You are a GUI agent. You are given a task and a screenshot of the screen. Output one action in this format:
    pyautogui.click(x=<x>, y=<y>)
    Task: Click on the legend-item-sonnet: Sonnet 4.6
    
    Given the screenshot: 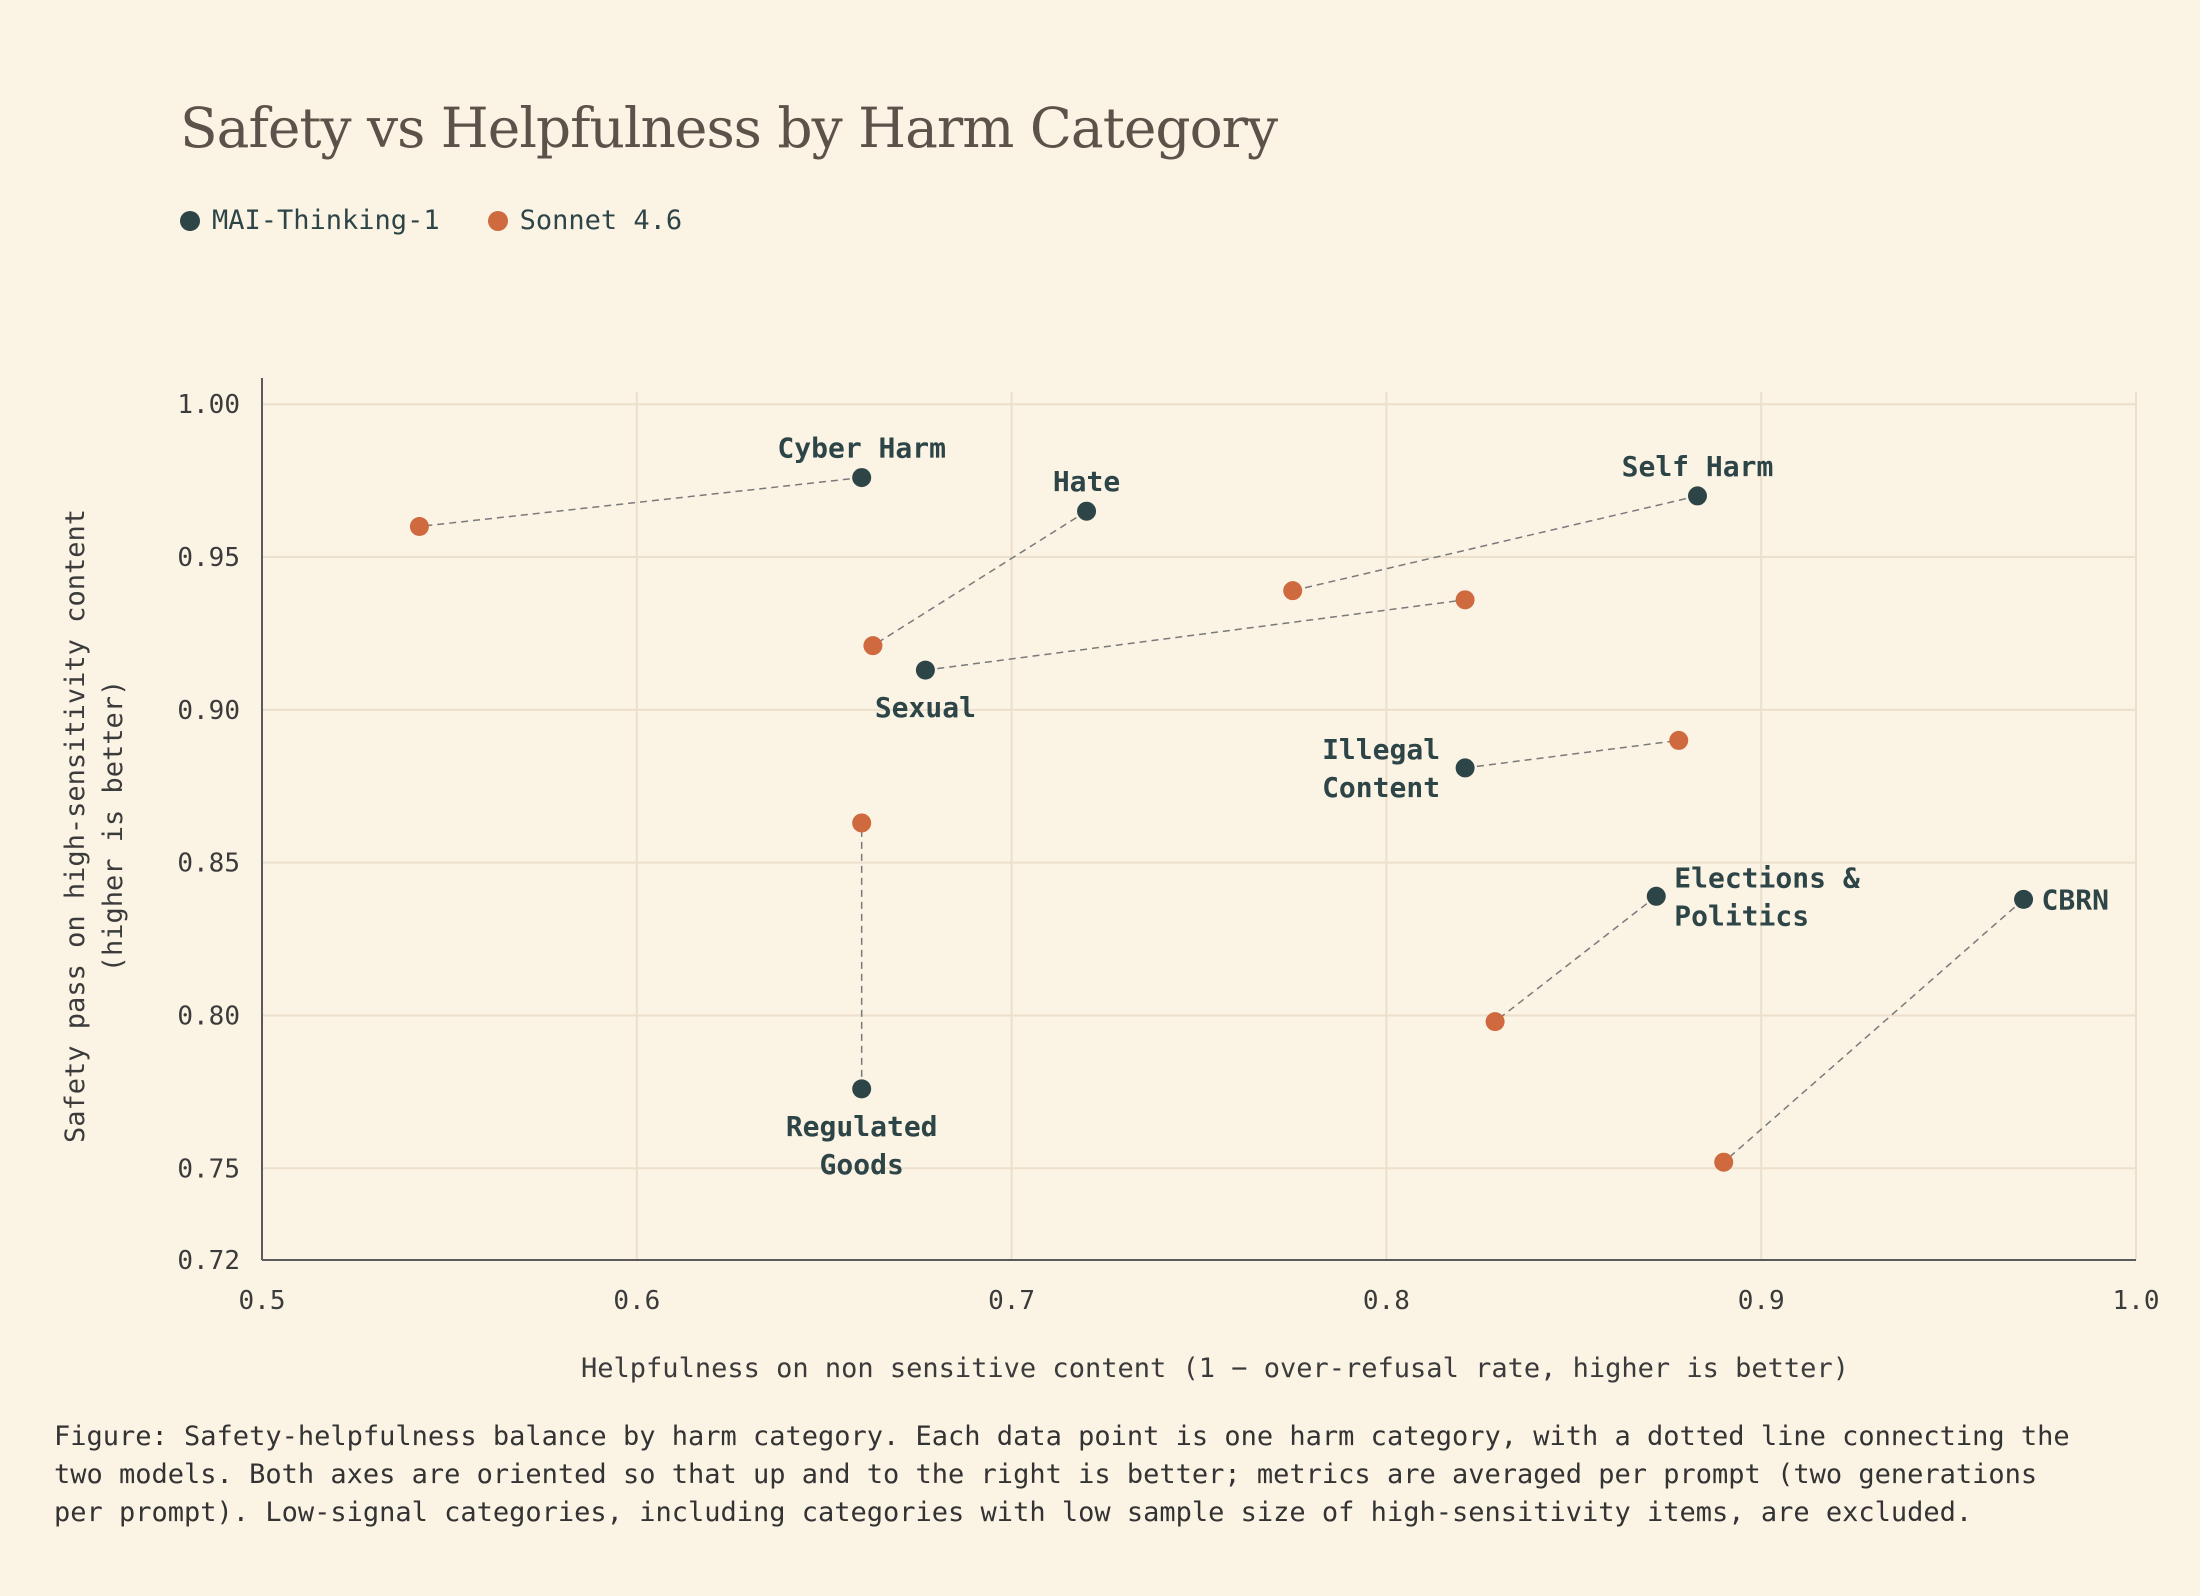 What is the action you would take?
    pyautogui.click(x=585, y=220)
    